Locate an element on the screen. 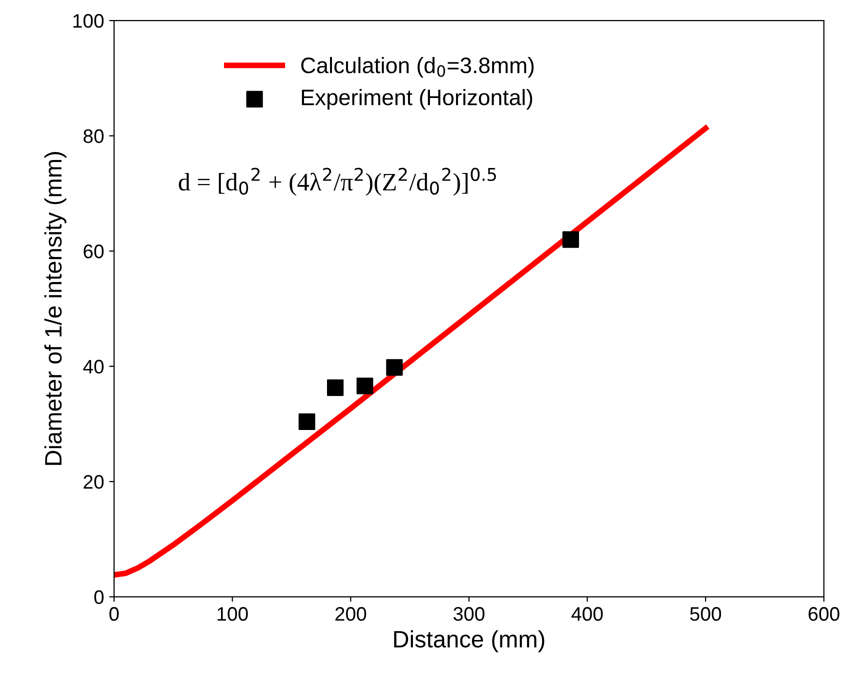  y-tick-label: 60 is located at coordinates (94, 251).